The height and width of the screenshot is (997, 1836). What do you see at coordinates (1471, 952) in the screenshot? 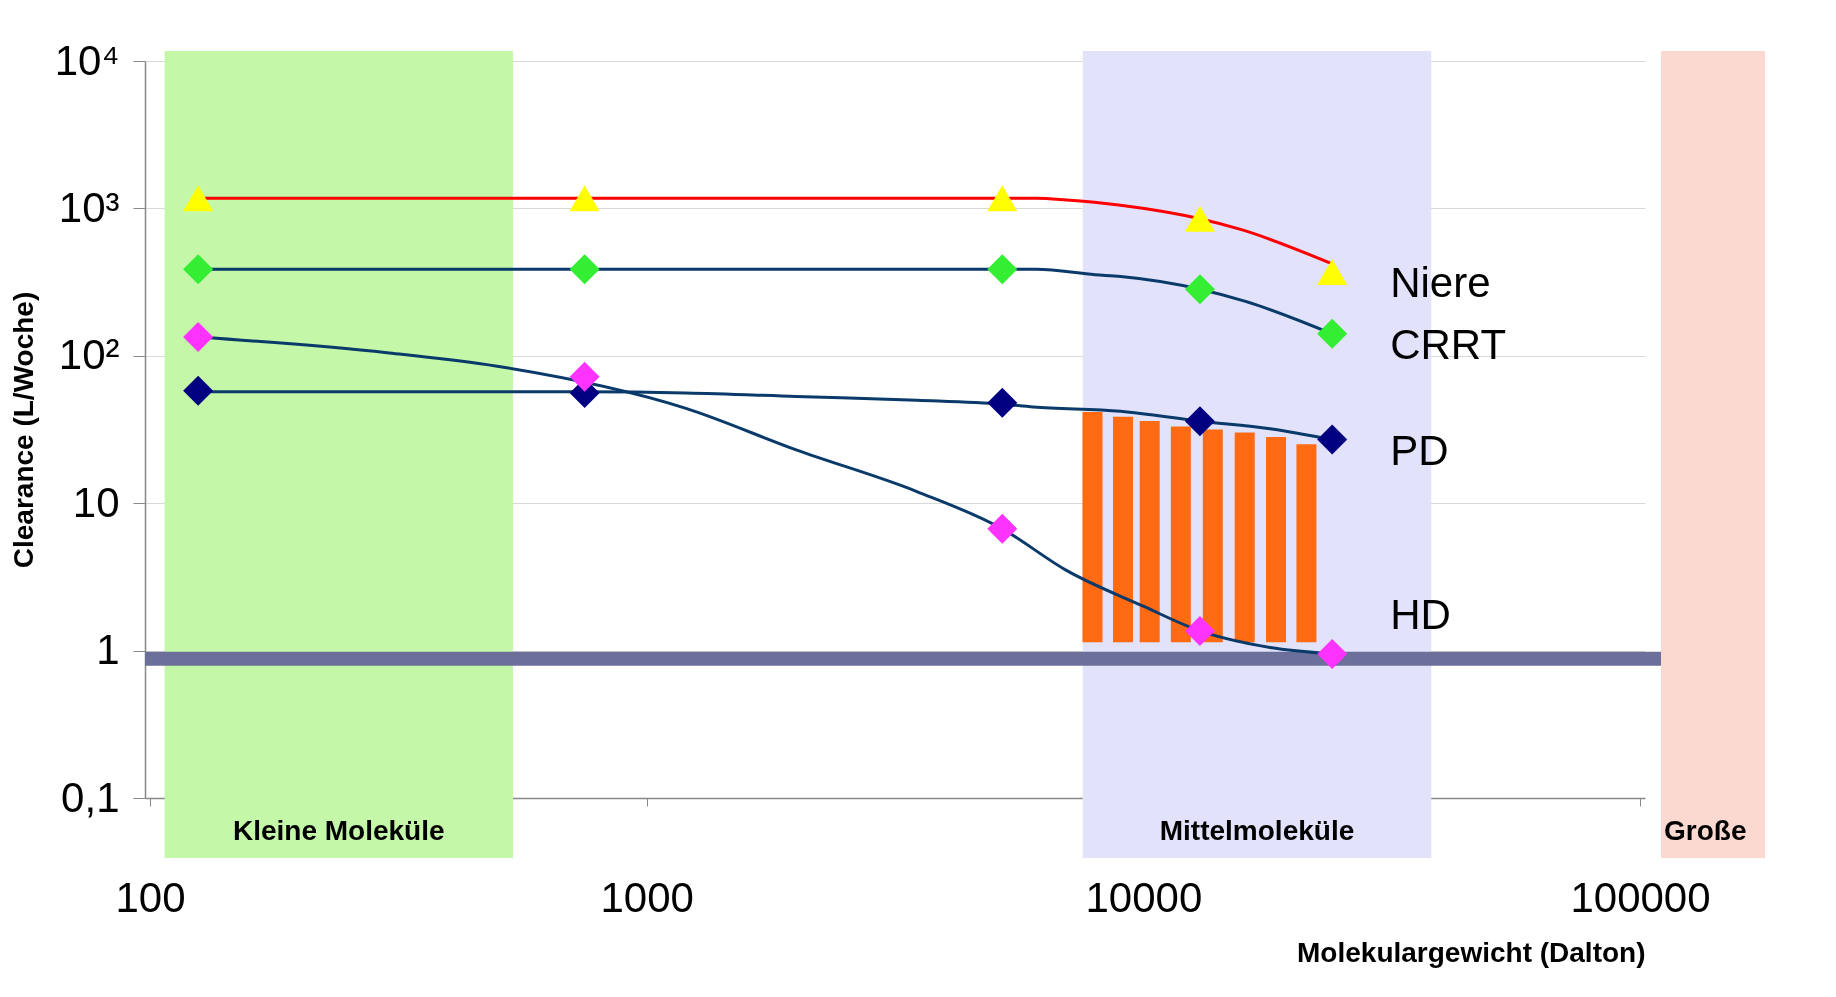
I see `x-axis-title: Molekulargewicht (Dalton)` at bounding box center [1471, 952].